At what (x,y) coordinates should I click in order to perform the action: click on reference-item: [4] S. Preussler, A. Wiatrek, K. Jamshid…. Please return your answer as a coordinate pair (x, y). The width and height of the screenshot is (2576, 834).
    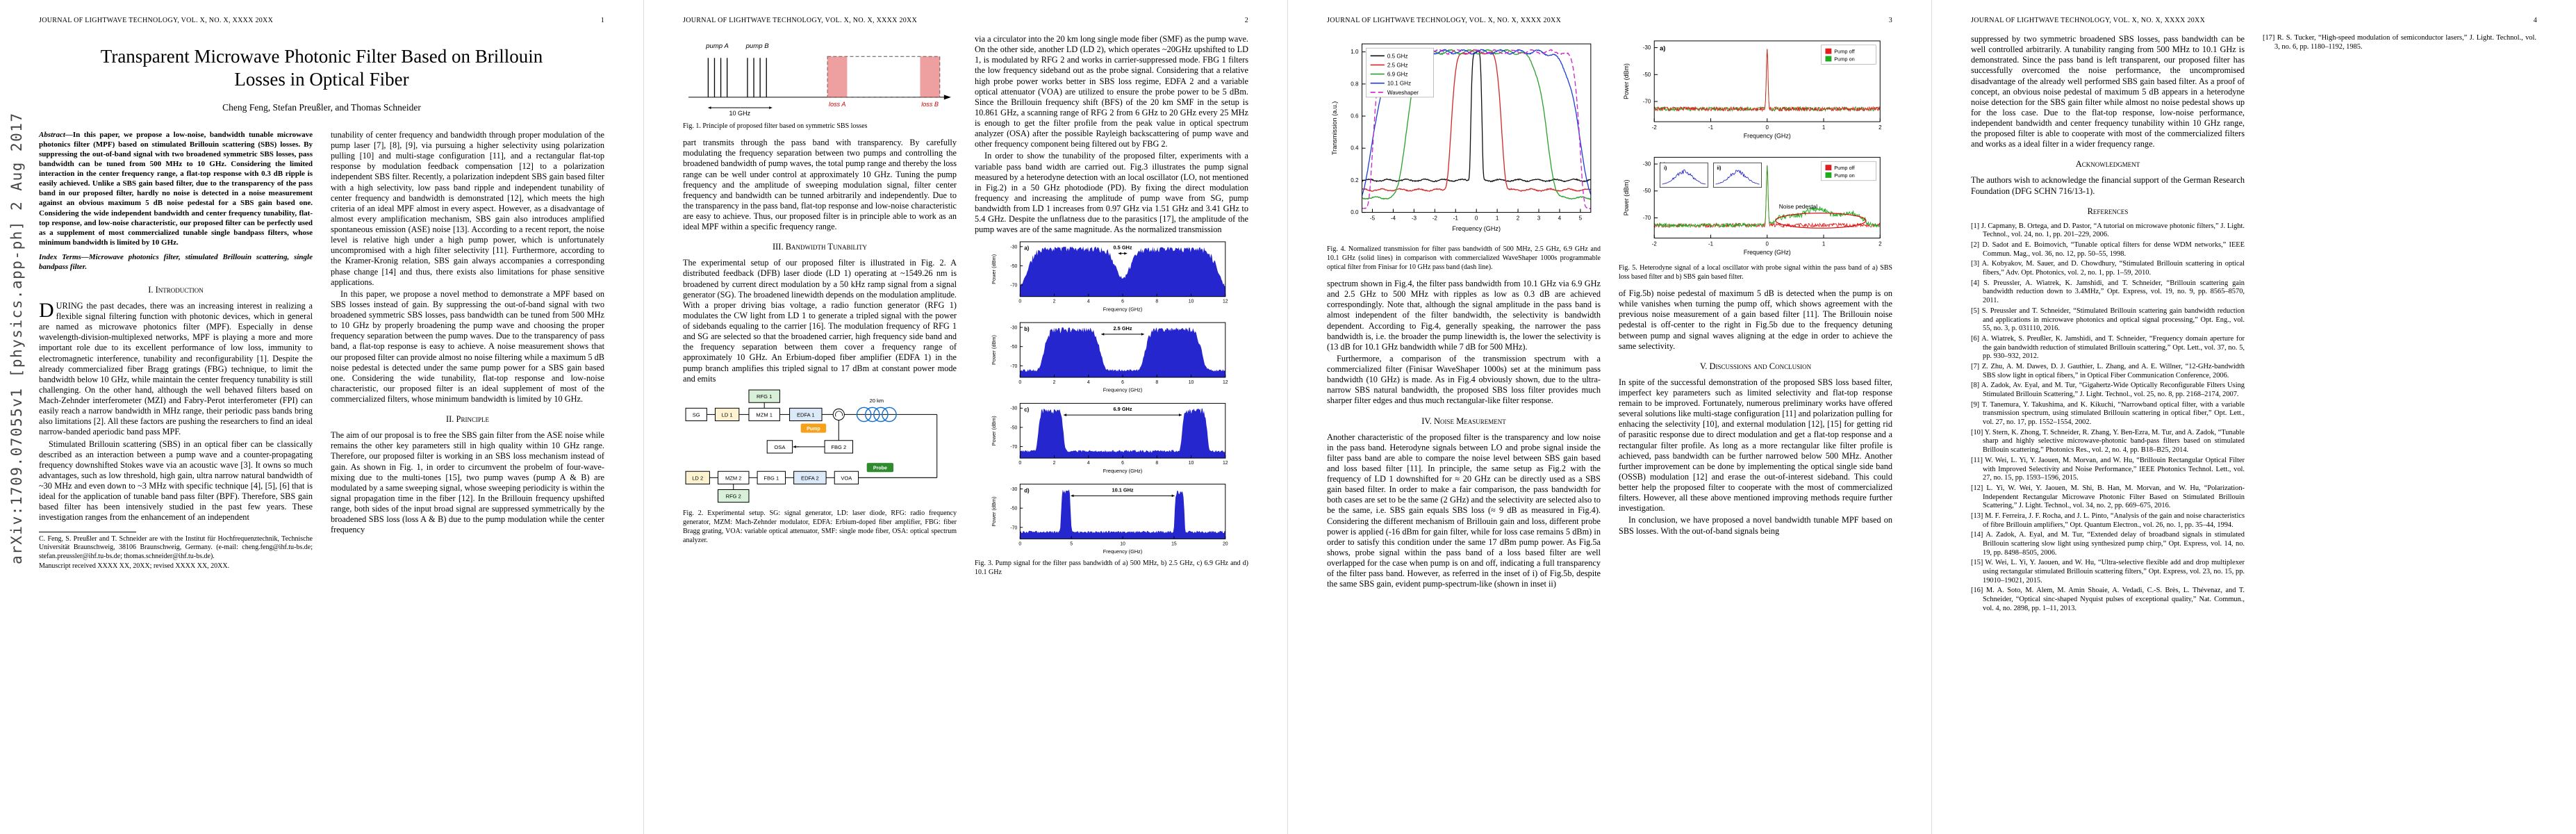
    Looking at the image, I should click on (2108, 292).